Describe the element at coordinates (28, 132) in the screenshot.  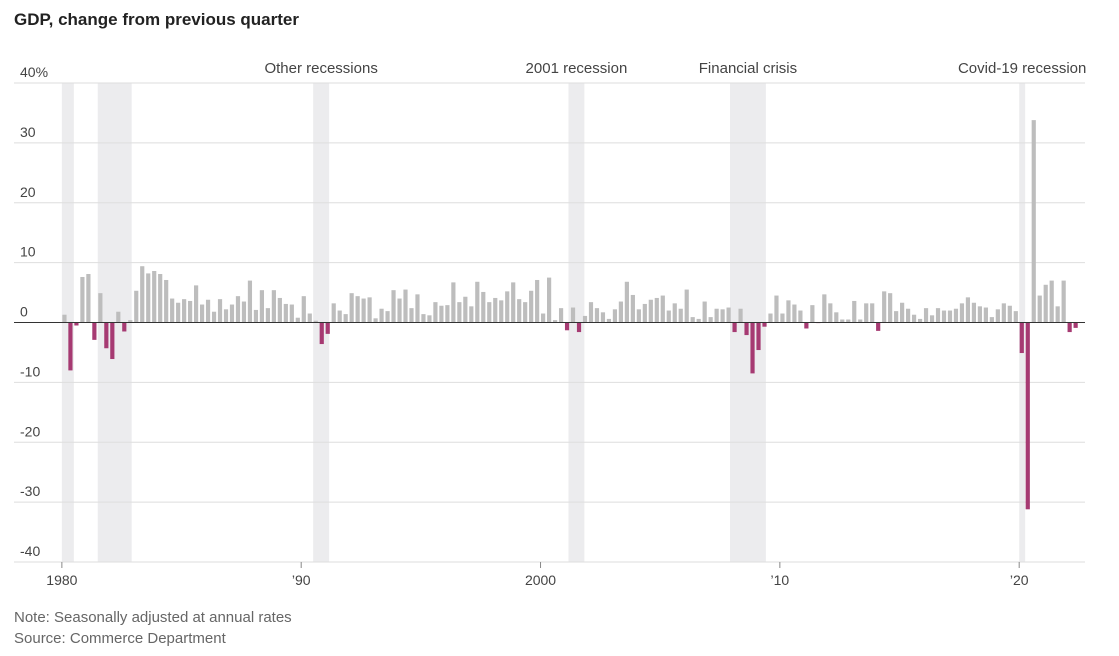
I see `y-tick-label: 30` at that location.